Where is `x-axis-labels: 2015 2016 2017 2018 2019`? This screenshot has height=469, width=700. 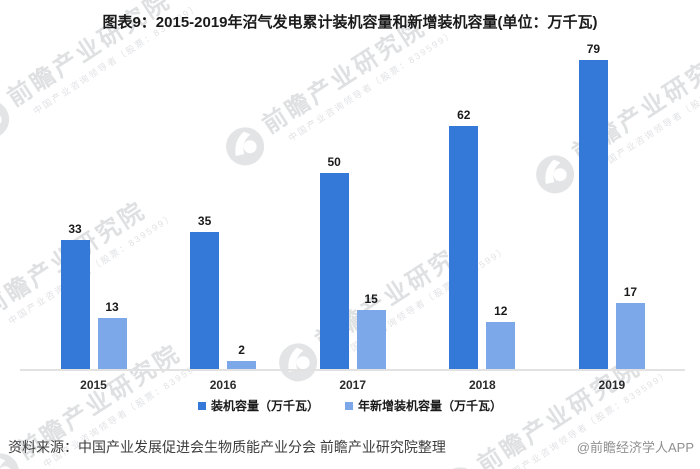
x-axis-labels: 2015 2016 2017 2018 2019 is located at coordinates (350, 385).